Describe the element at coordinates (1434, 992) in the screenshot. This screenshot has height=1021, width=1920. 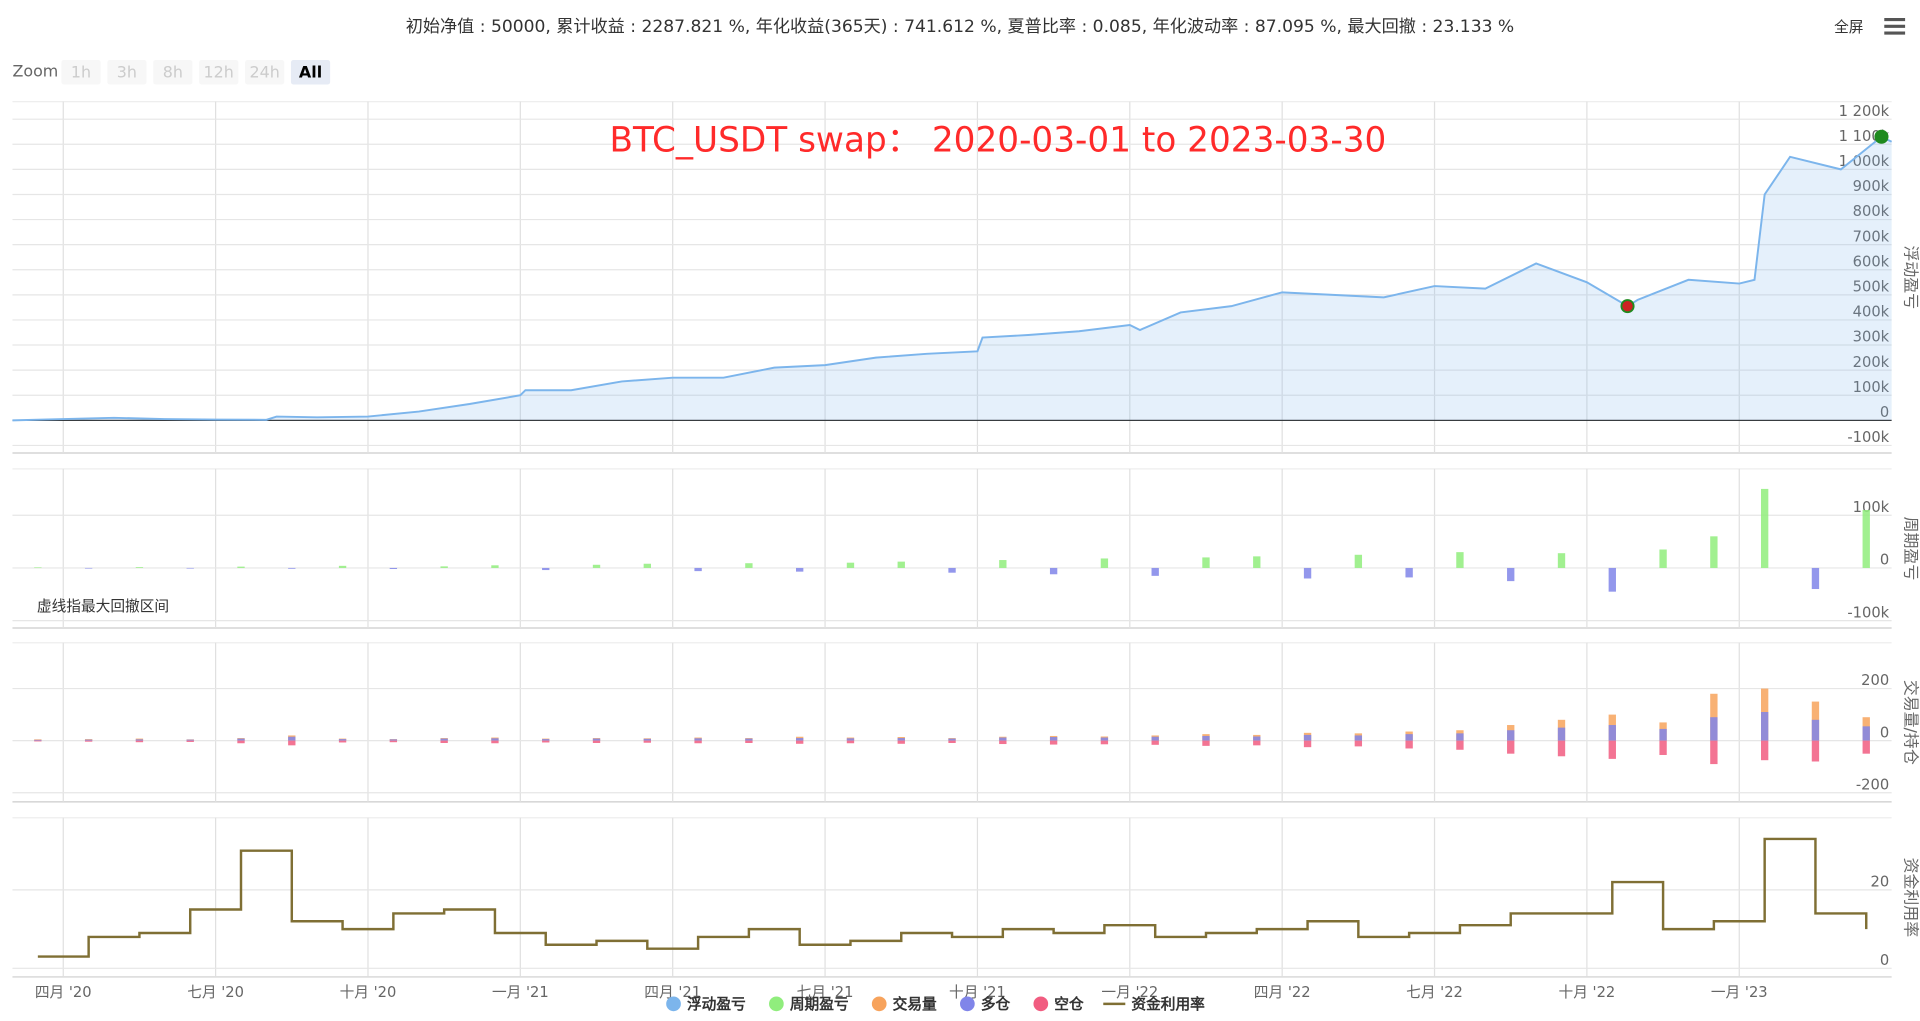
I see `x-tick-label: 七月 '22` at that location.